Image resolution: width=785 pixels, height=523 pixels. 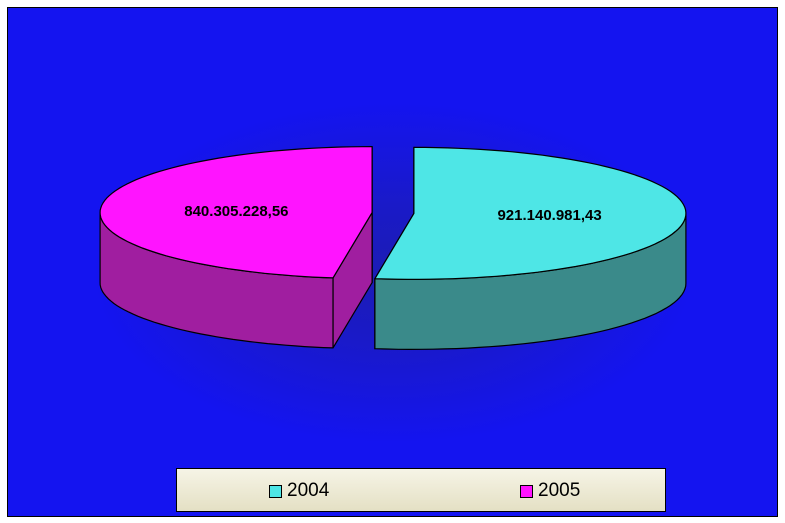 I want to click on legend-item-2004: 2004, so click(x=299, y=491).